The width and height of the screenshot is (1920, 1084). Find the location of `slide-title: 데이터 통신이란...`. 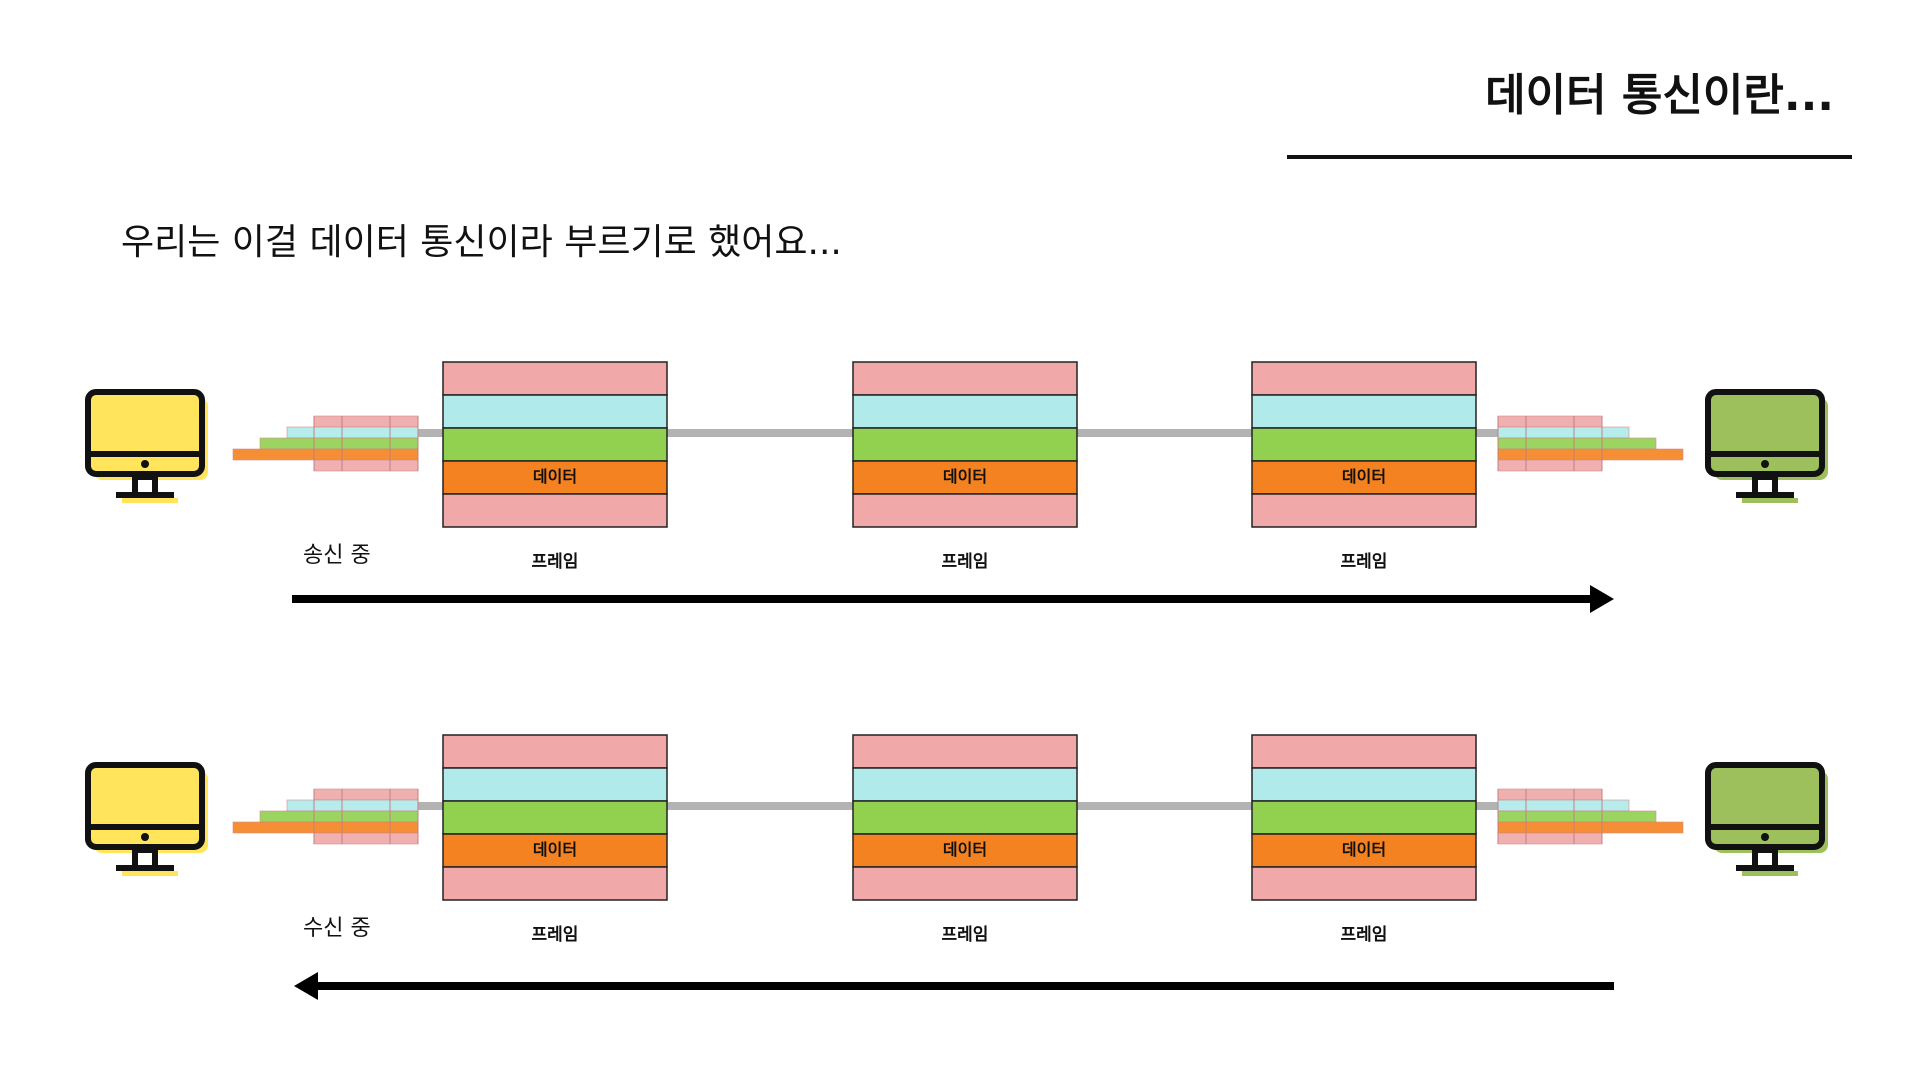

slide-title: 데이터 통신이란... is located at coordinates (1659, 95).